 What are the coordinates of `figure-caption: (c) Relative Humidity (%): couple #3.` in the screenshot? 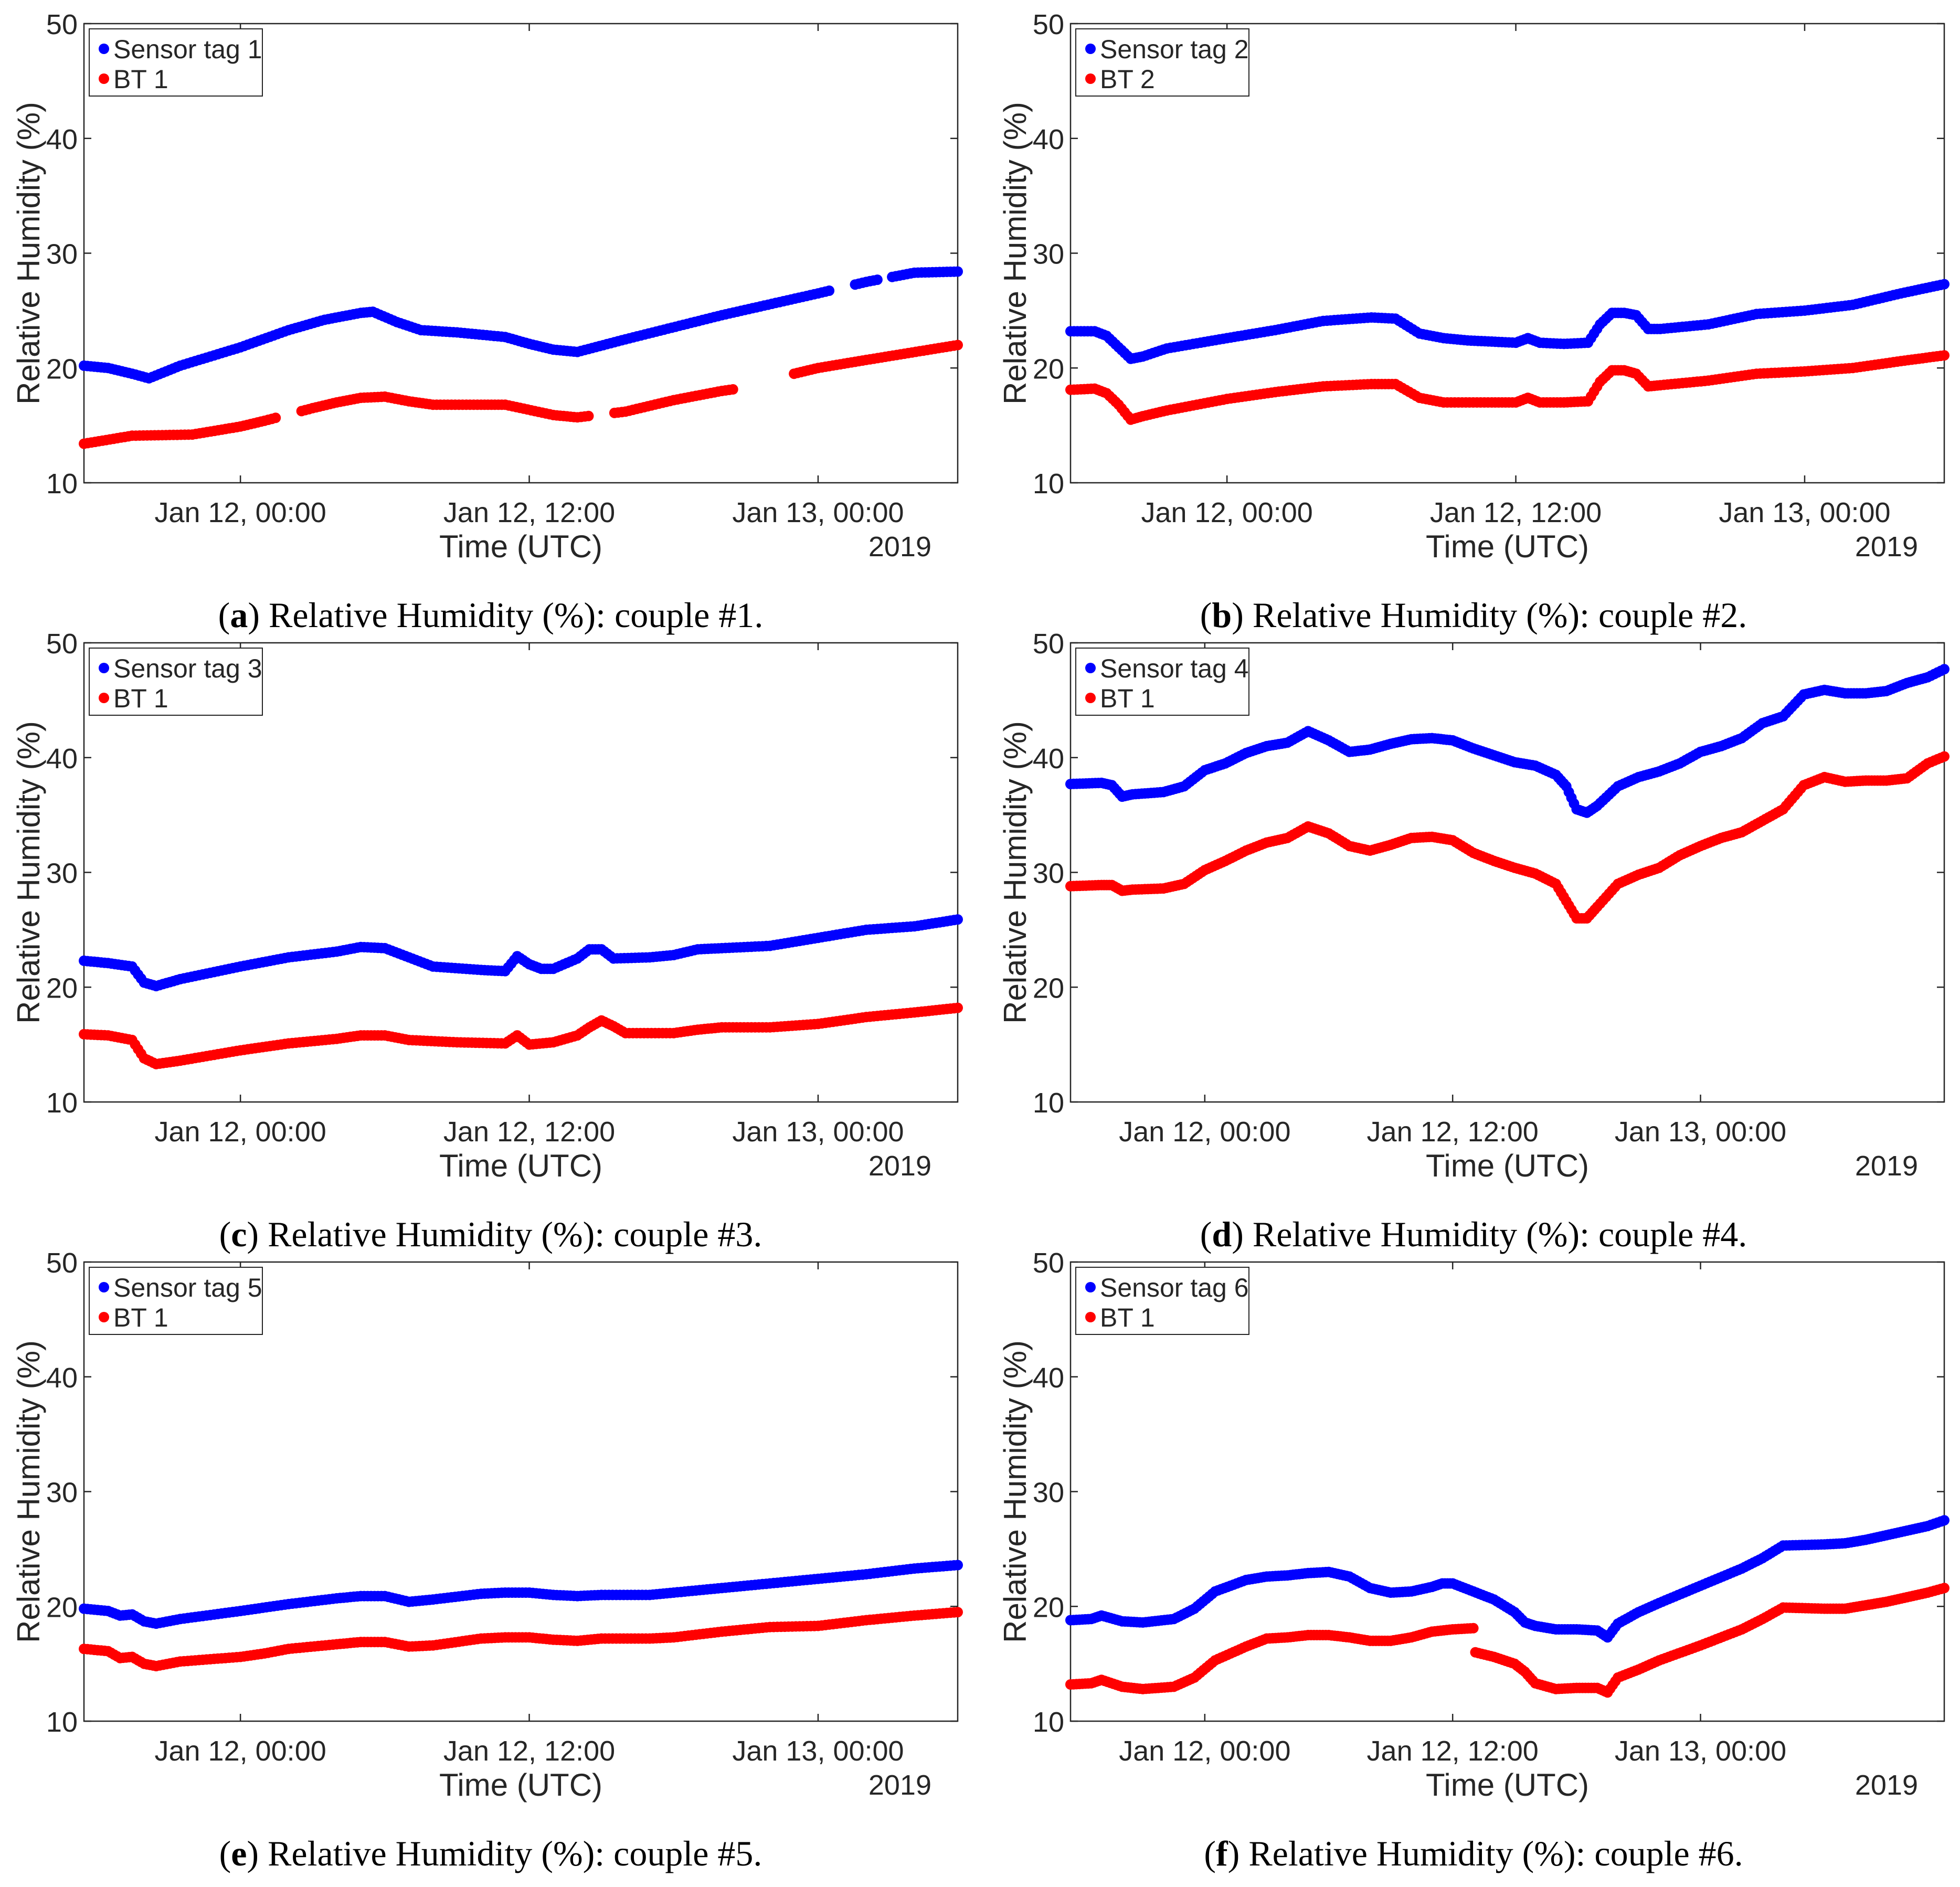 It's located at (490, 1234).